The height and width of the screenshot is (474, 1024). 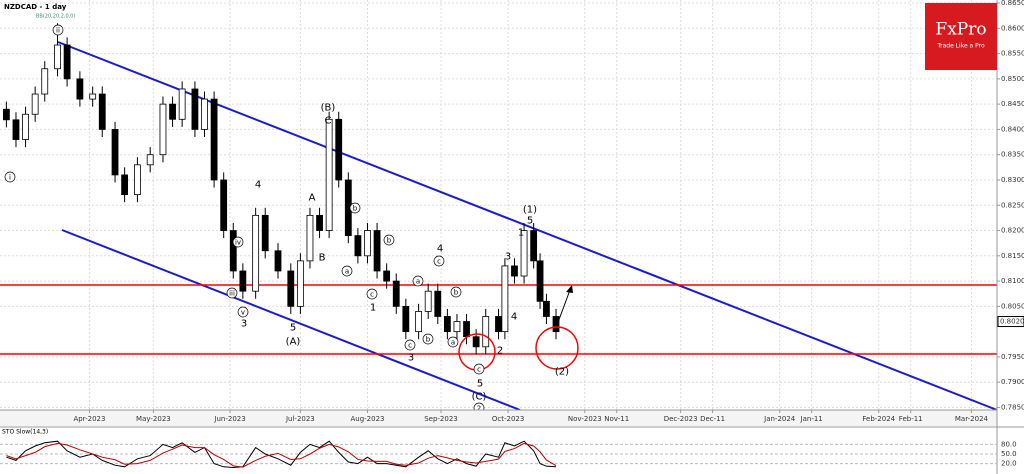 What do you see at coordinates (153, 419) in the screenshot?
I see `x-tick-label: May-2023` at bounding box center [153, 419].